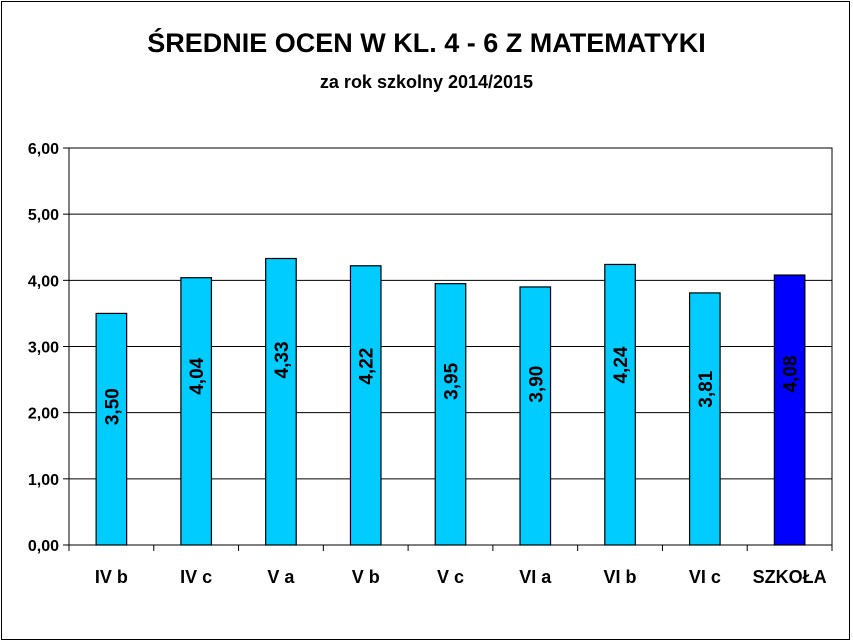 This screenshot has height=643, width=853. I want to click on data-label: 3,90, so click(536, 384).